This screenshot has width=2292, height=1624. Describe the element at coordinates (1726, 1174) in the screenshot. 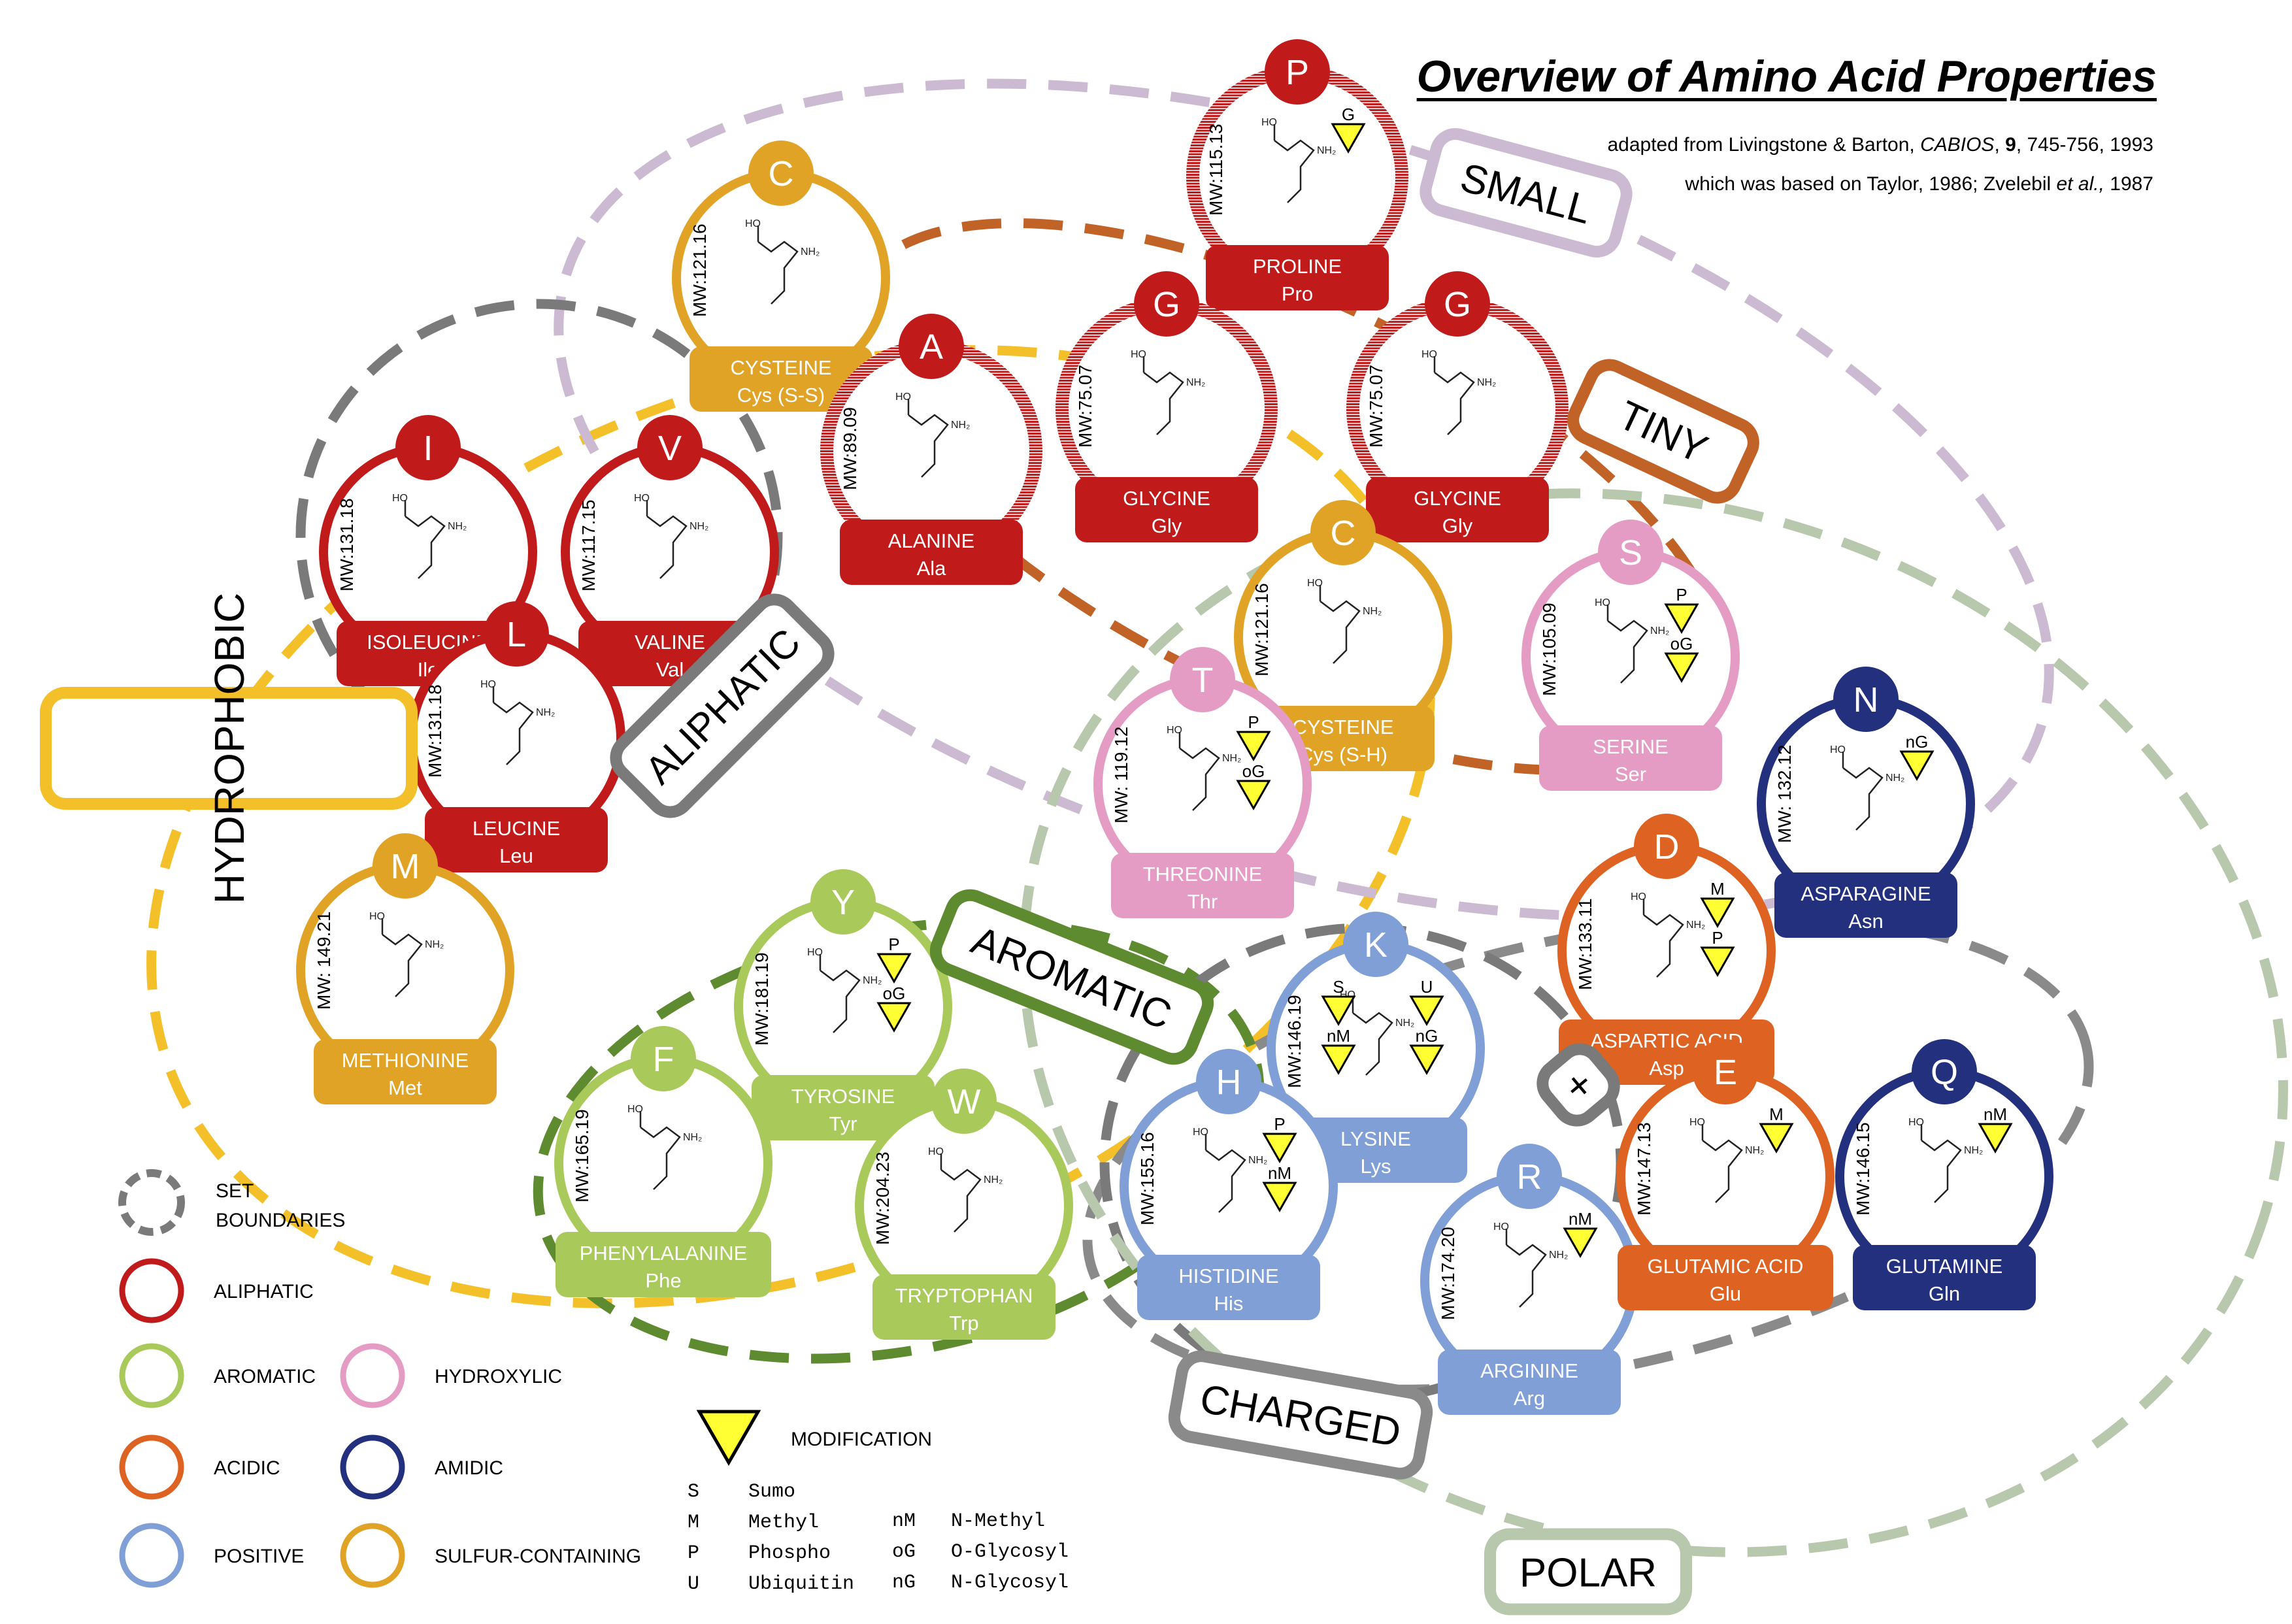

I see `amino-acid-glu: HO NH₂ MW:147.13 E GLUTAMIC ACID Glu M` at that location.